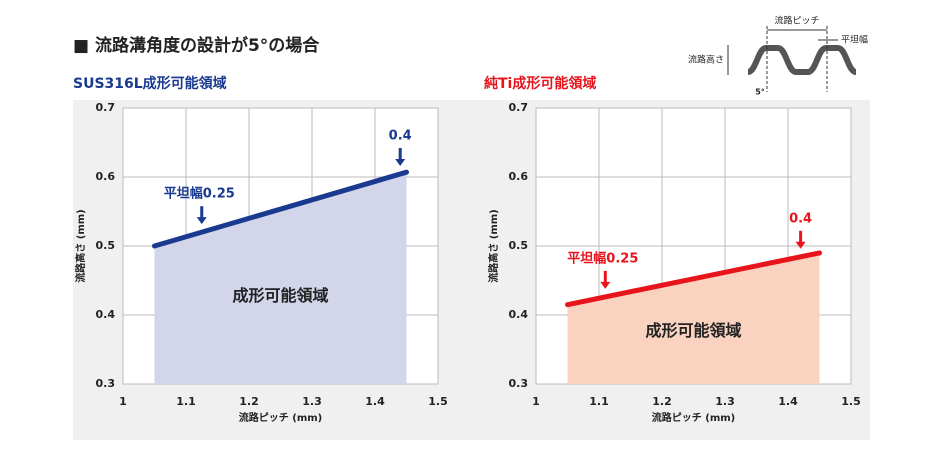 The width and height of the screenshot is (942, 476). Describe the element at coordinates (540, 83) in the screenshot. I see `chart-title: 純Ti成形可能領域` at that location.